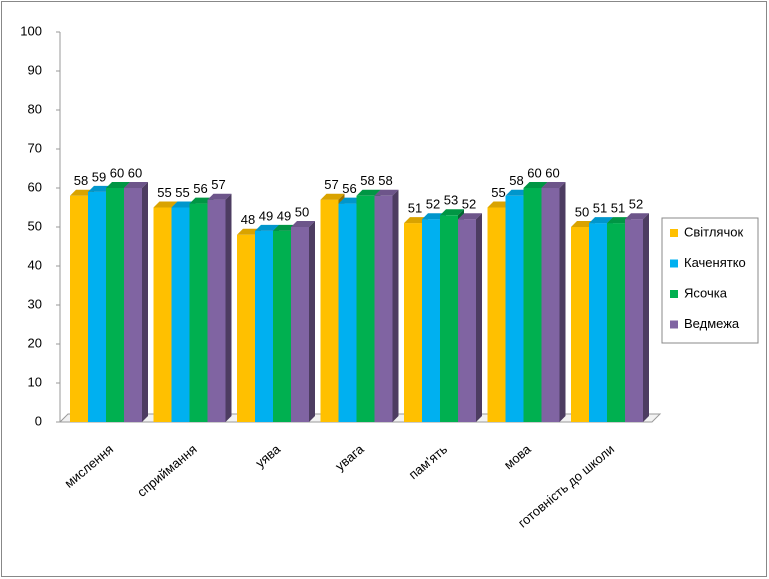 The image size is (769, 579). Describe the element at coordinates (35, 108) in the screenshot. I see `y-tick-label: 80` at that location.